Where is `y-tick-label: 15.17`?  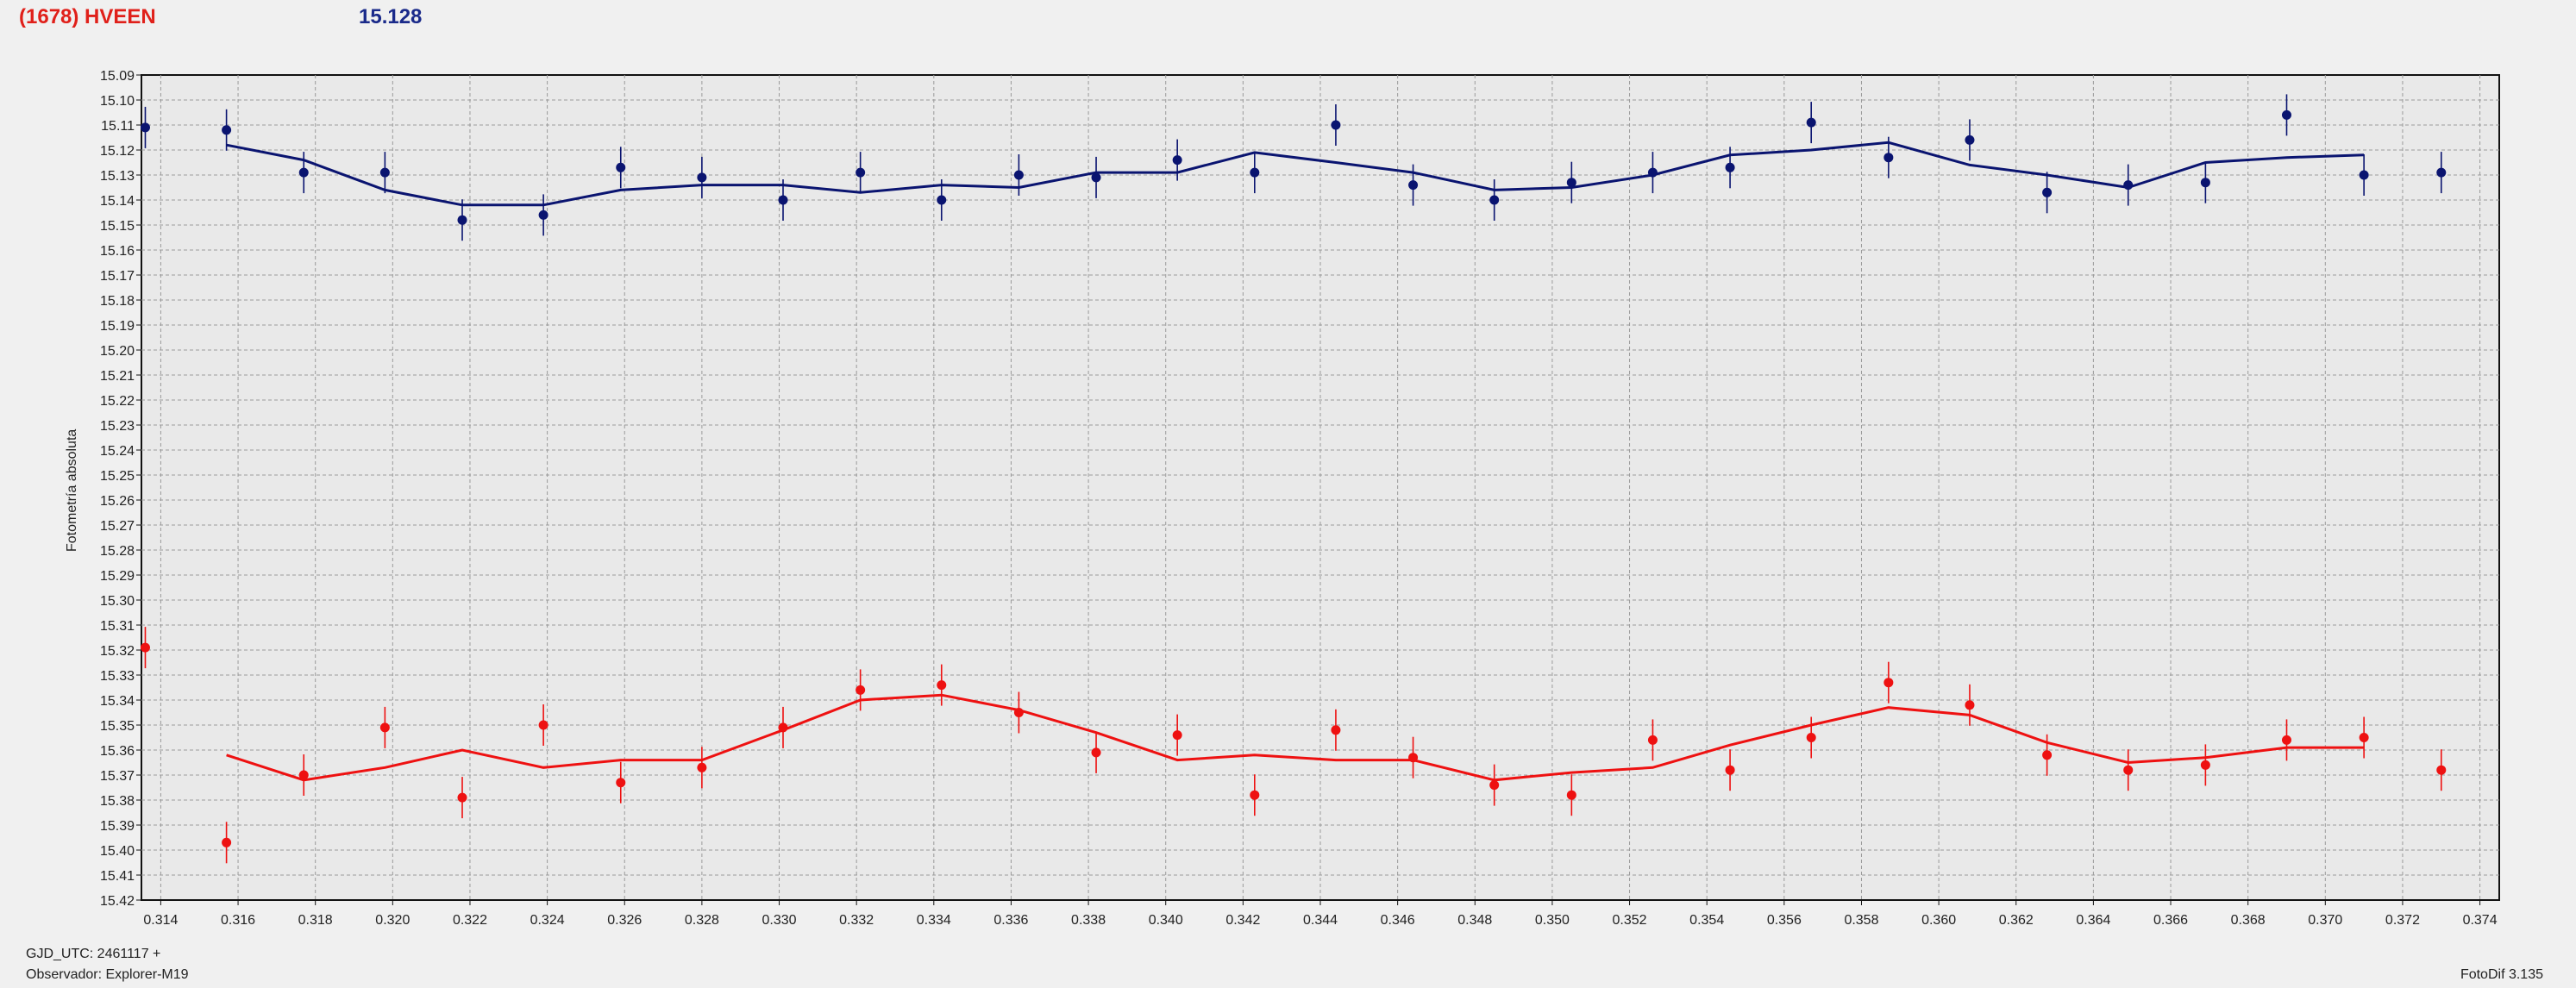
y-tick-label: 15.17 is located at coordinates (117, 276).